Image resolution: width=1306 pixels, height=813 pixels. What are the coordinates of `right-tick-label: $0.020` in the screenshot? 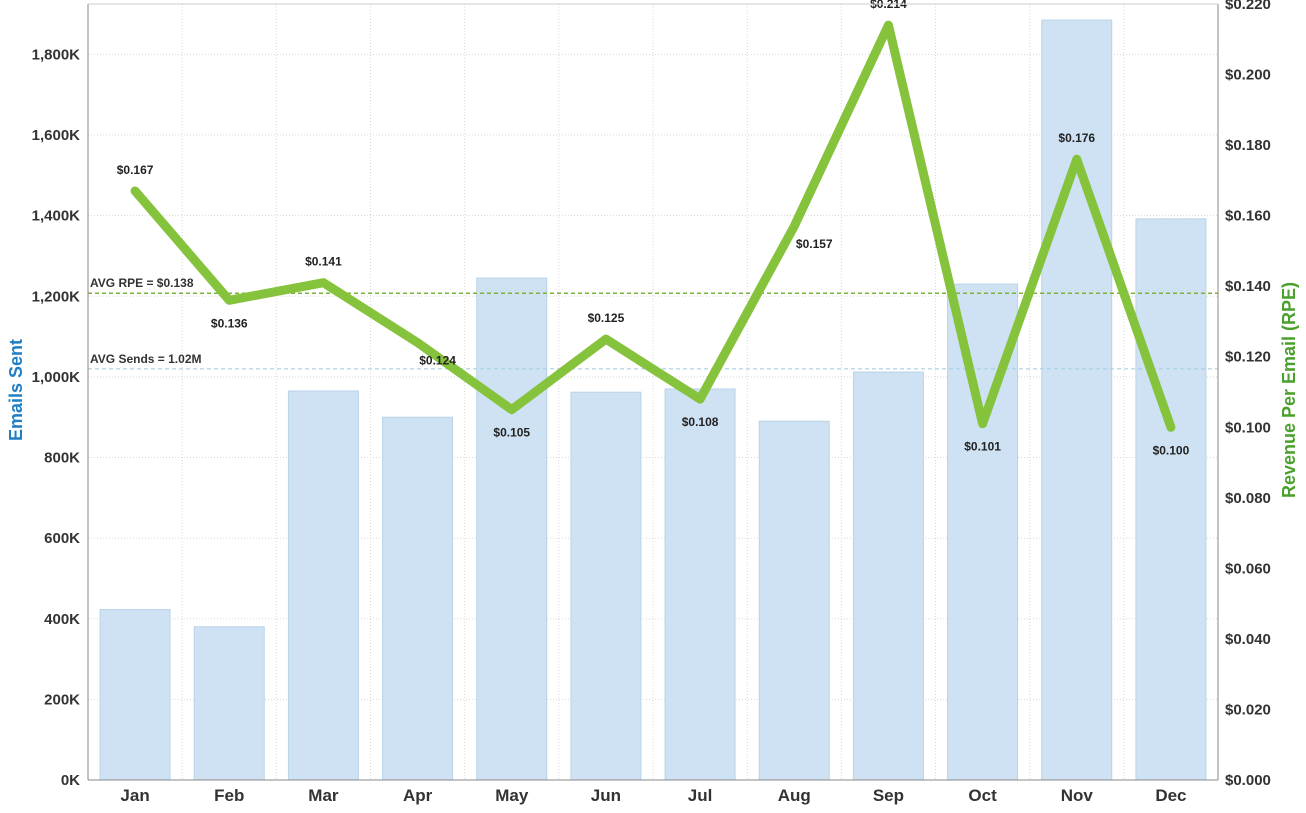 It's located at (1248, 709).